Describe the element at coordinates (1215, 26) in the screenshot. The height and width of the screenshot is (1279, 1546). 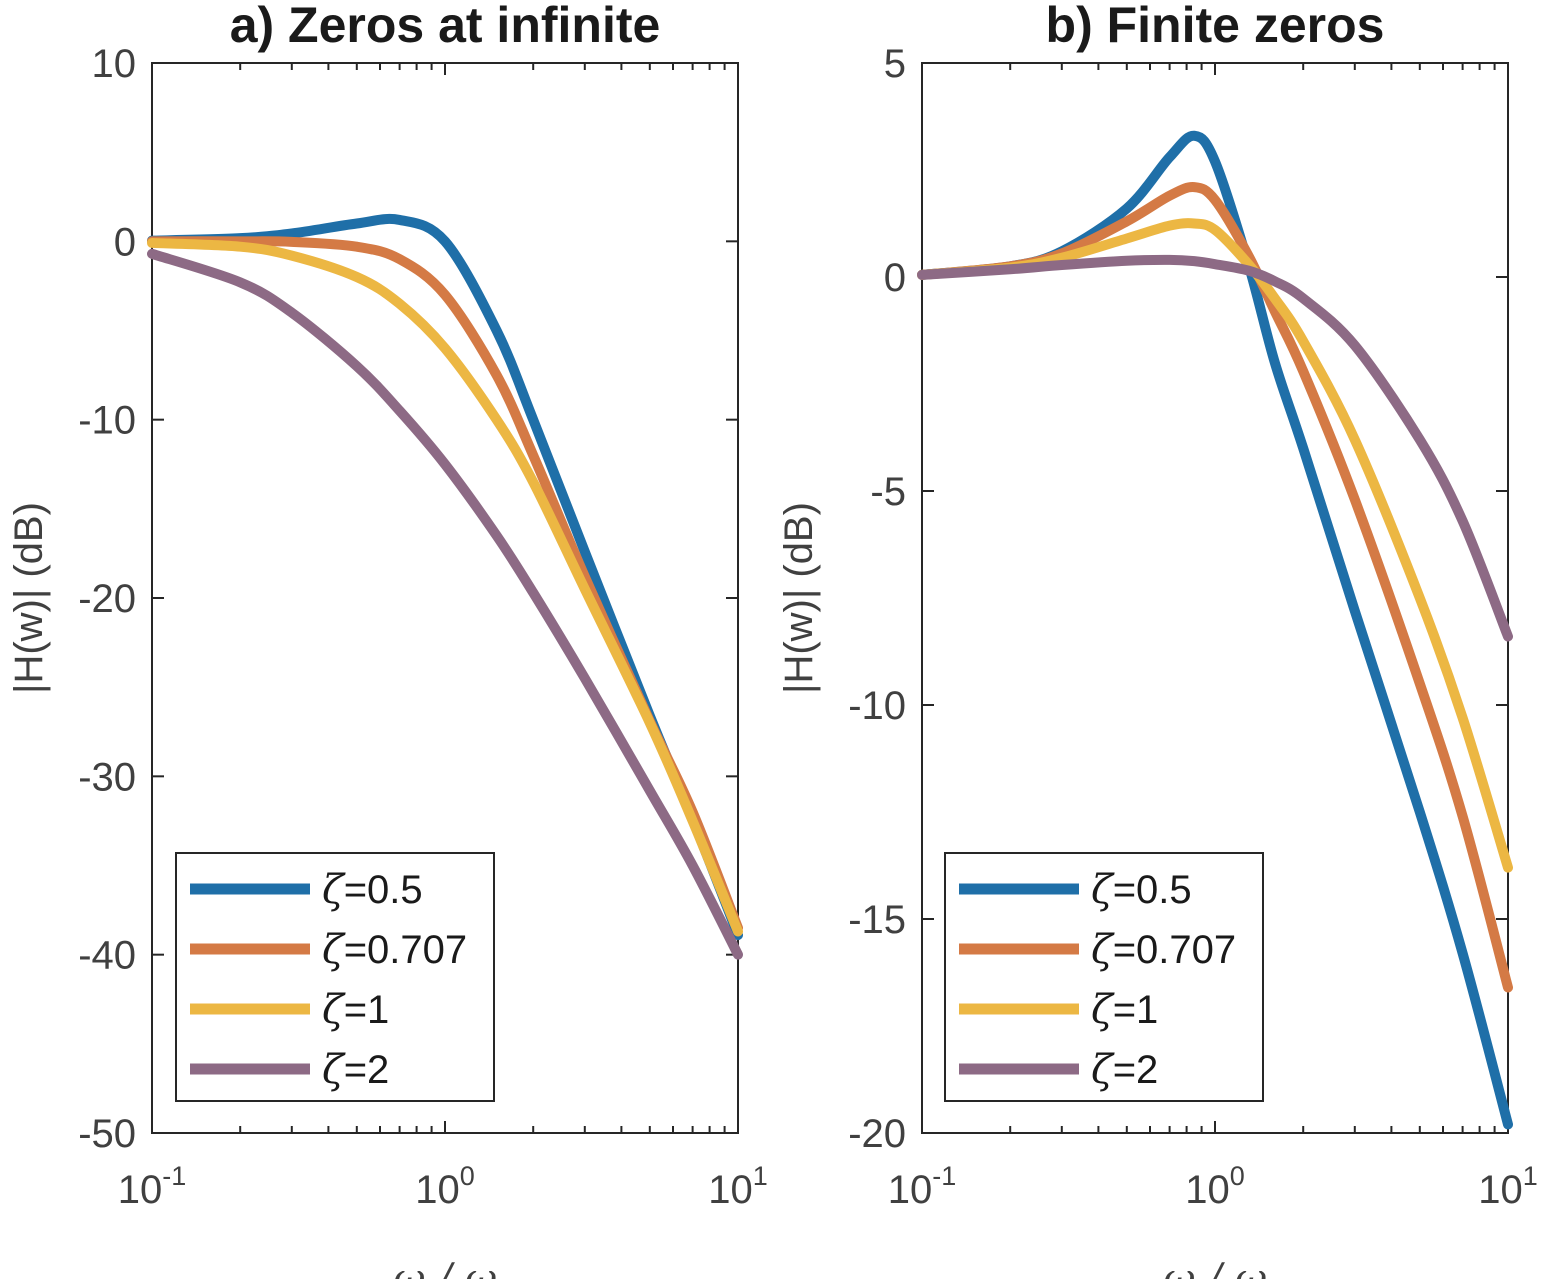
I see `chart-title: b) Finite zeros` at that location.